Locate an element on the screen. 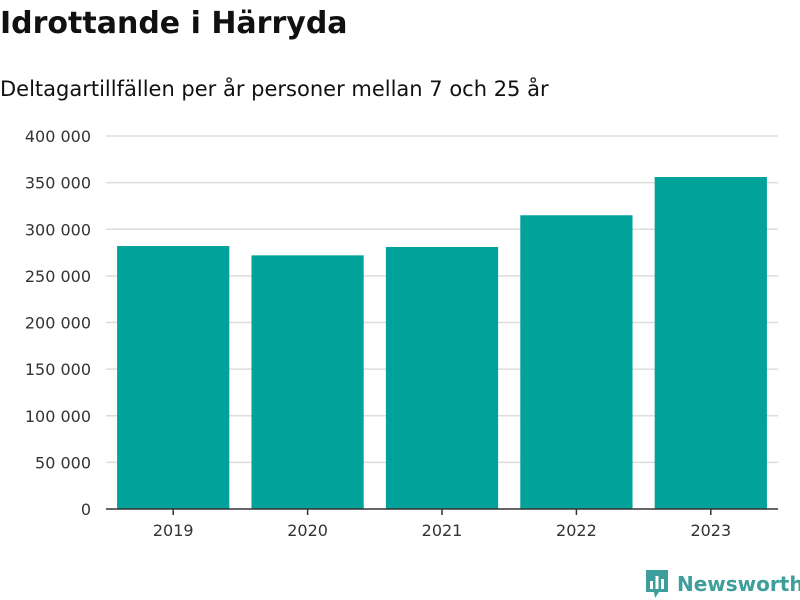 The height and width of the screenshot is (600, 800). bar-2019 is located at coordinates (173, 377).